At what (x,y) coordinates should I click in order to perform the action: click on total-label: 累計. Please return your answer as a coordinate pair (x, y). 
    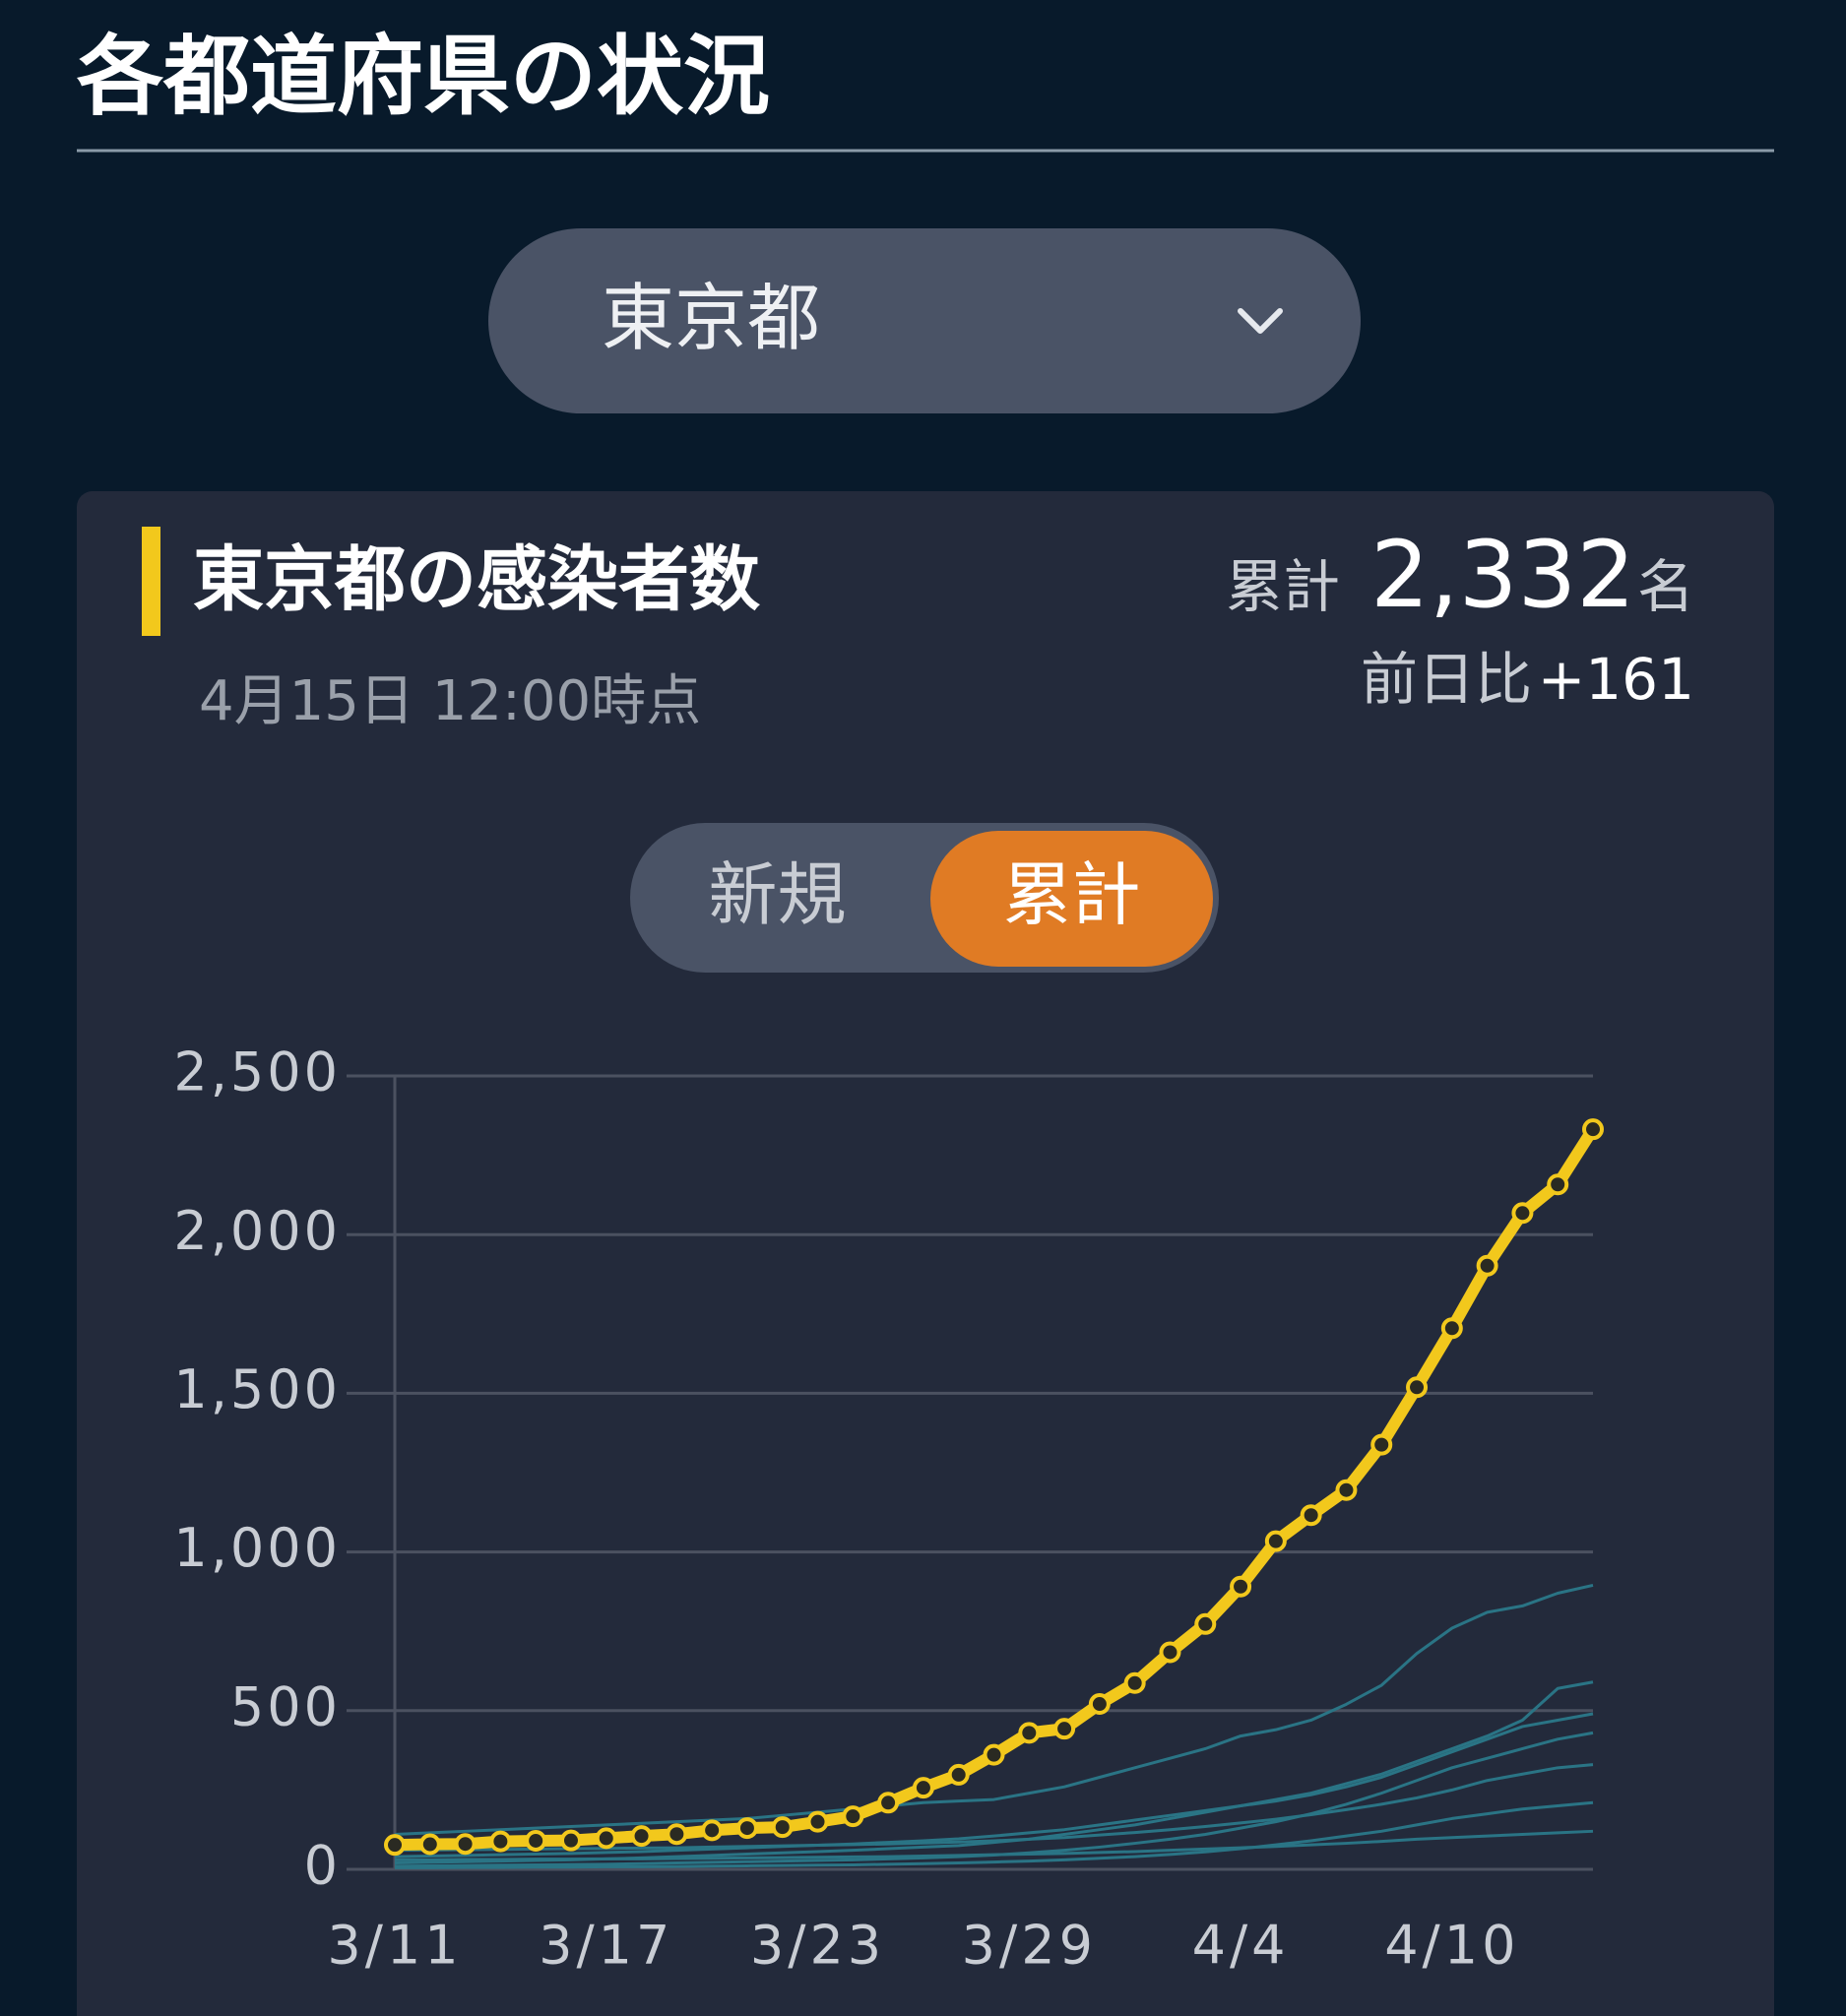
    Looking at the image, I should click on (1283, 586).